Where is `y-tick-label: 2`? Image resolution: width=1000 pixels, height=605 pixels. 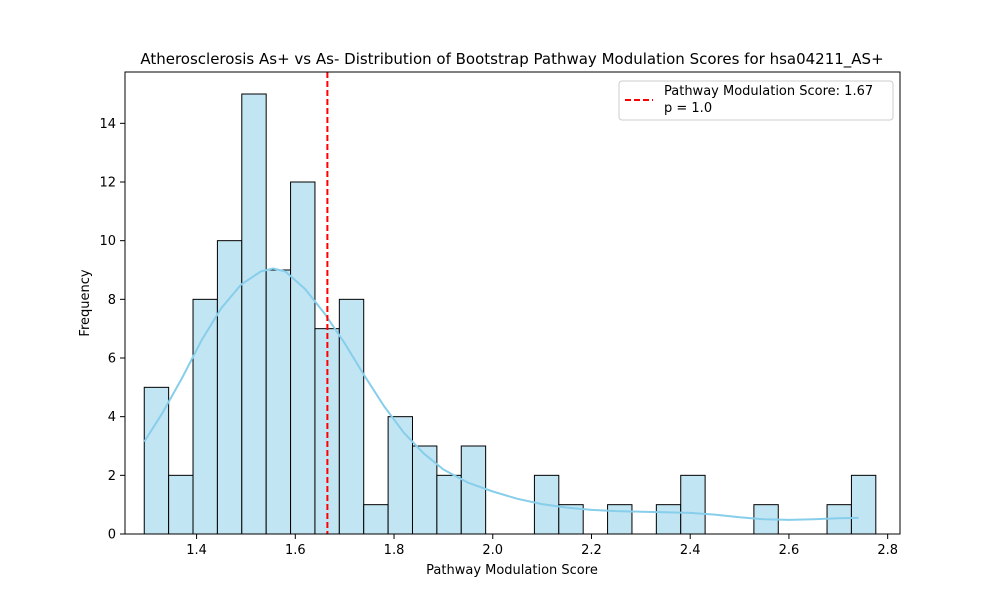
y-tick-label: 2 is located at coordinates (112, 476).